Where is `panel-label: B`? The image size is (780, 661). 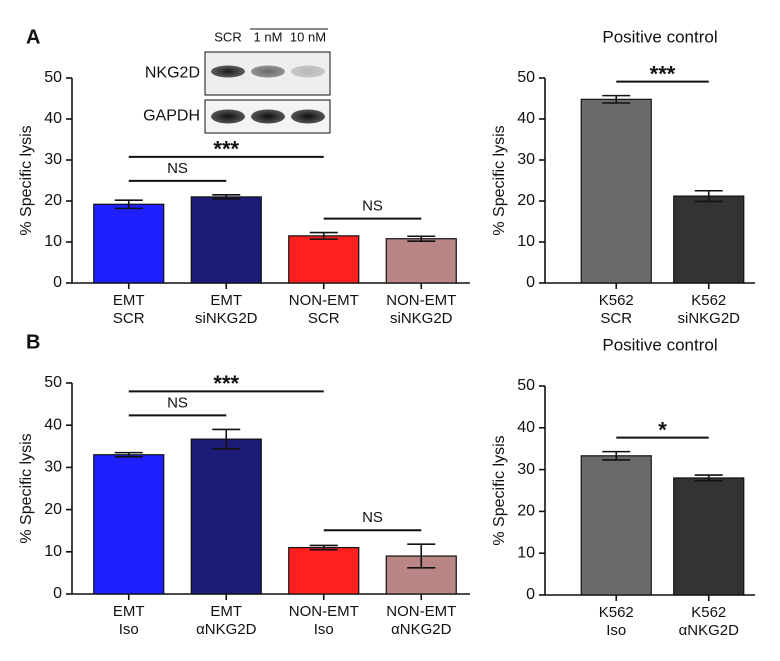
panel-label: B is located at coordinates (33, 342).